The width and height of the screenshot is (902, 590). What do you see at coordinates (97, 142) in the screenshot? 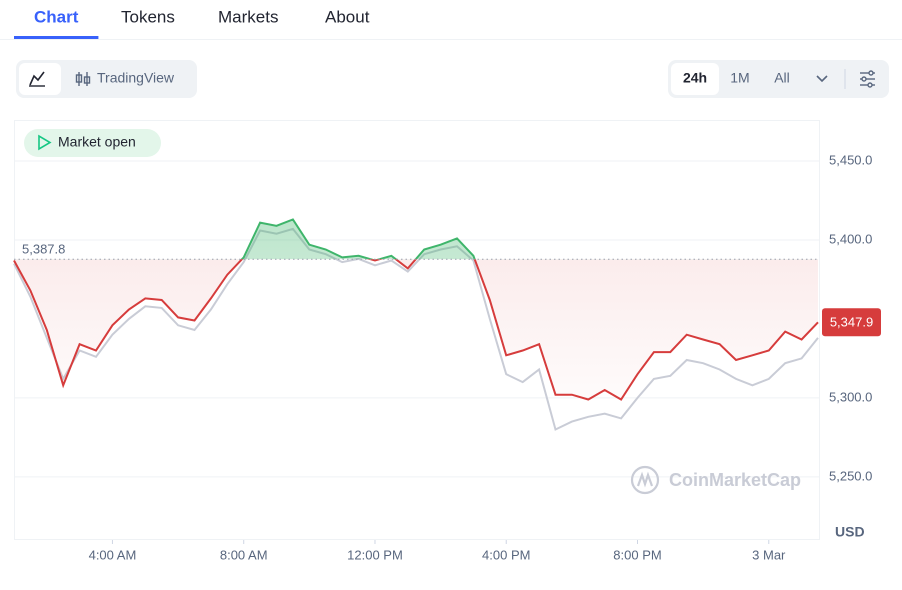
I see `market-status: Market open` at bounding box center [97, 142].